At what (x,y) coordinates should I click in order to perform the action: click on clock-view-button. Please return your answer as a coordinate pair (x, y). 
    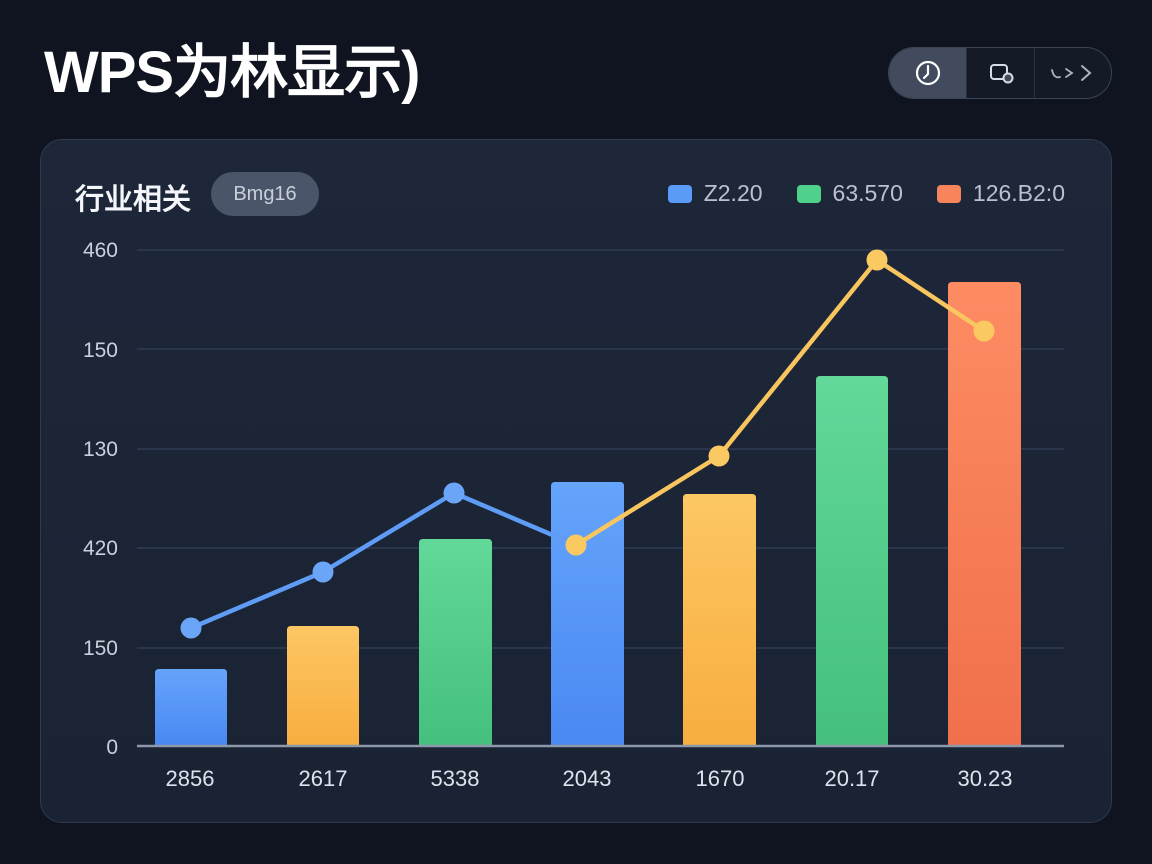
    Looking at the image, I should click on (927, 73).